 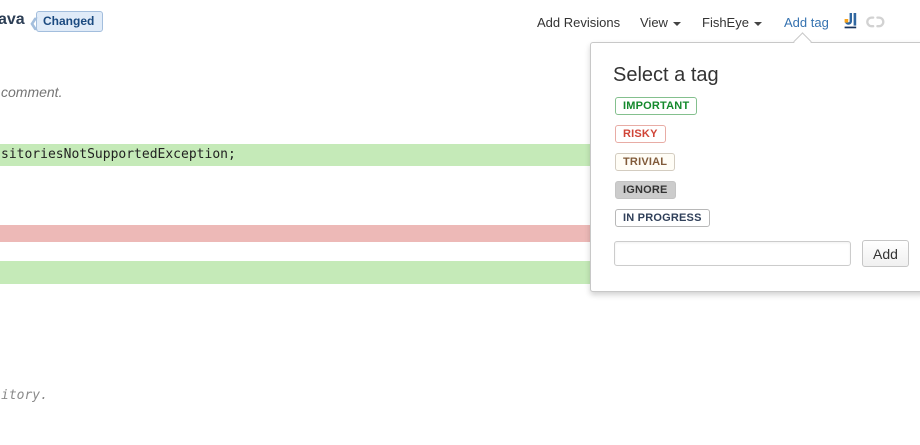 I want to click on broken-link-icon, so click(x=875, y=24).